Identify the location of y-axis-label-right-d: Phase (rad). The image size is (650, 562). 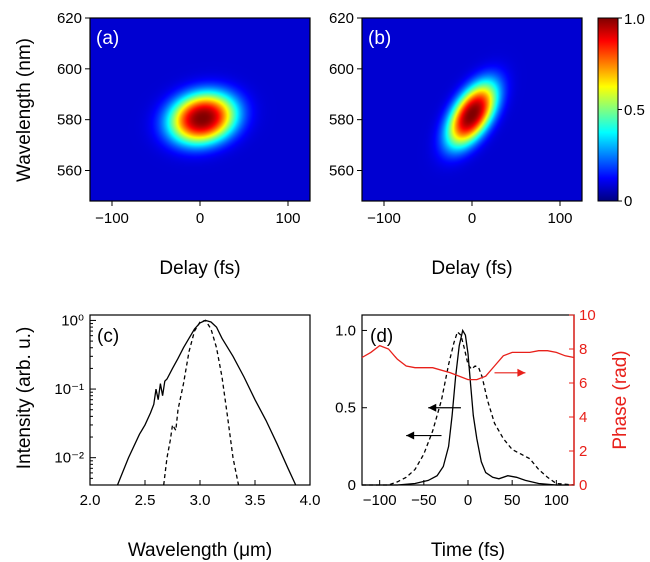
(620, 399).